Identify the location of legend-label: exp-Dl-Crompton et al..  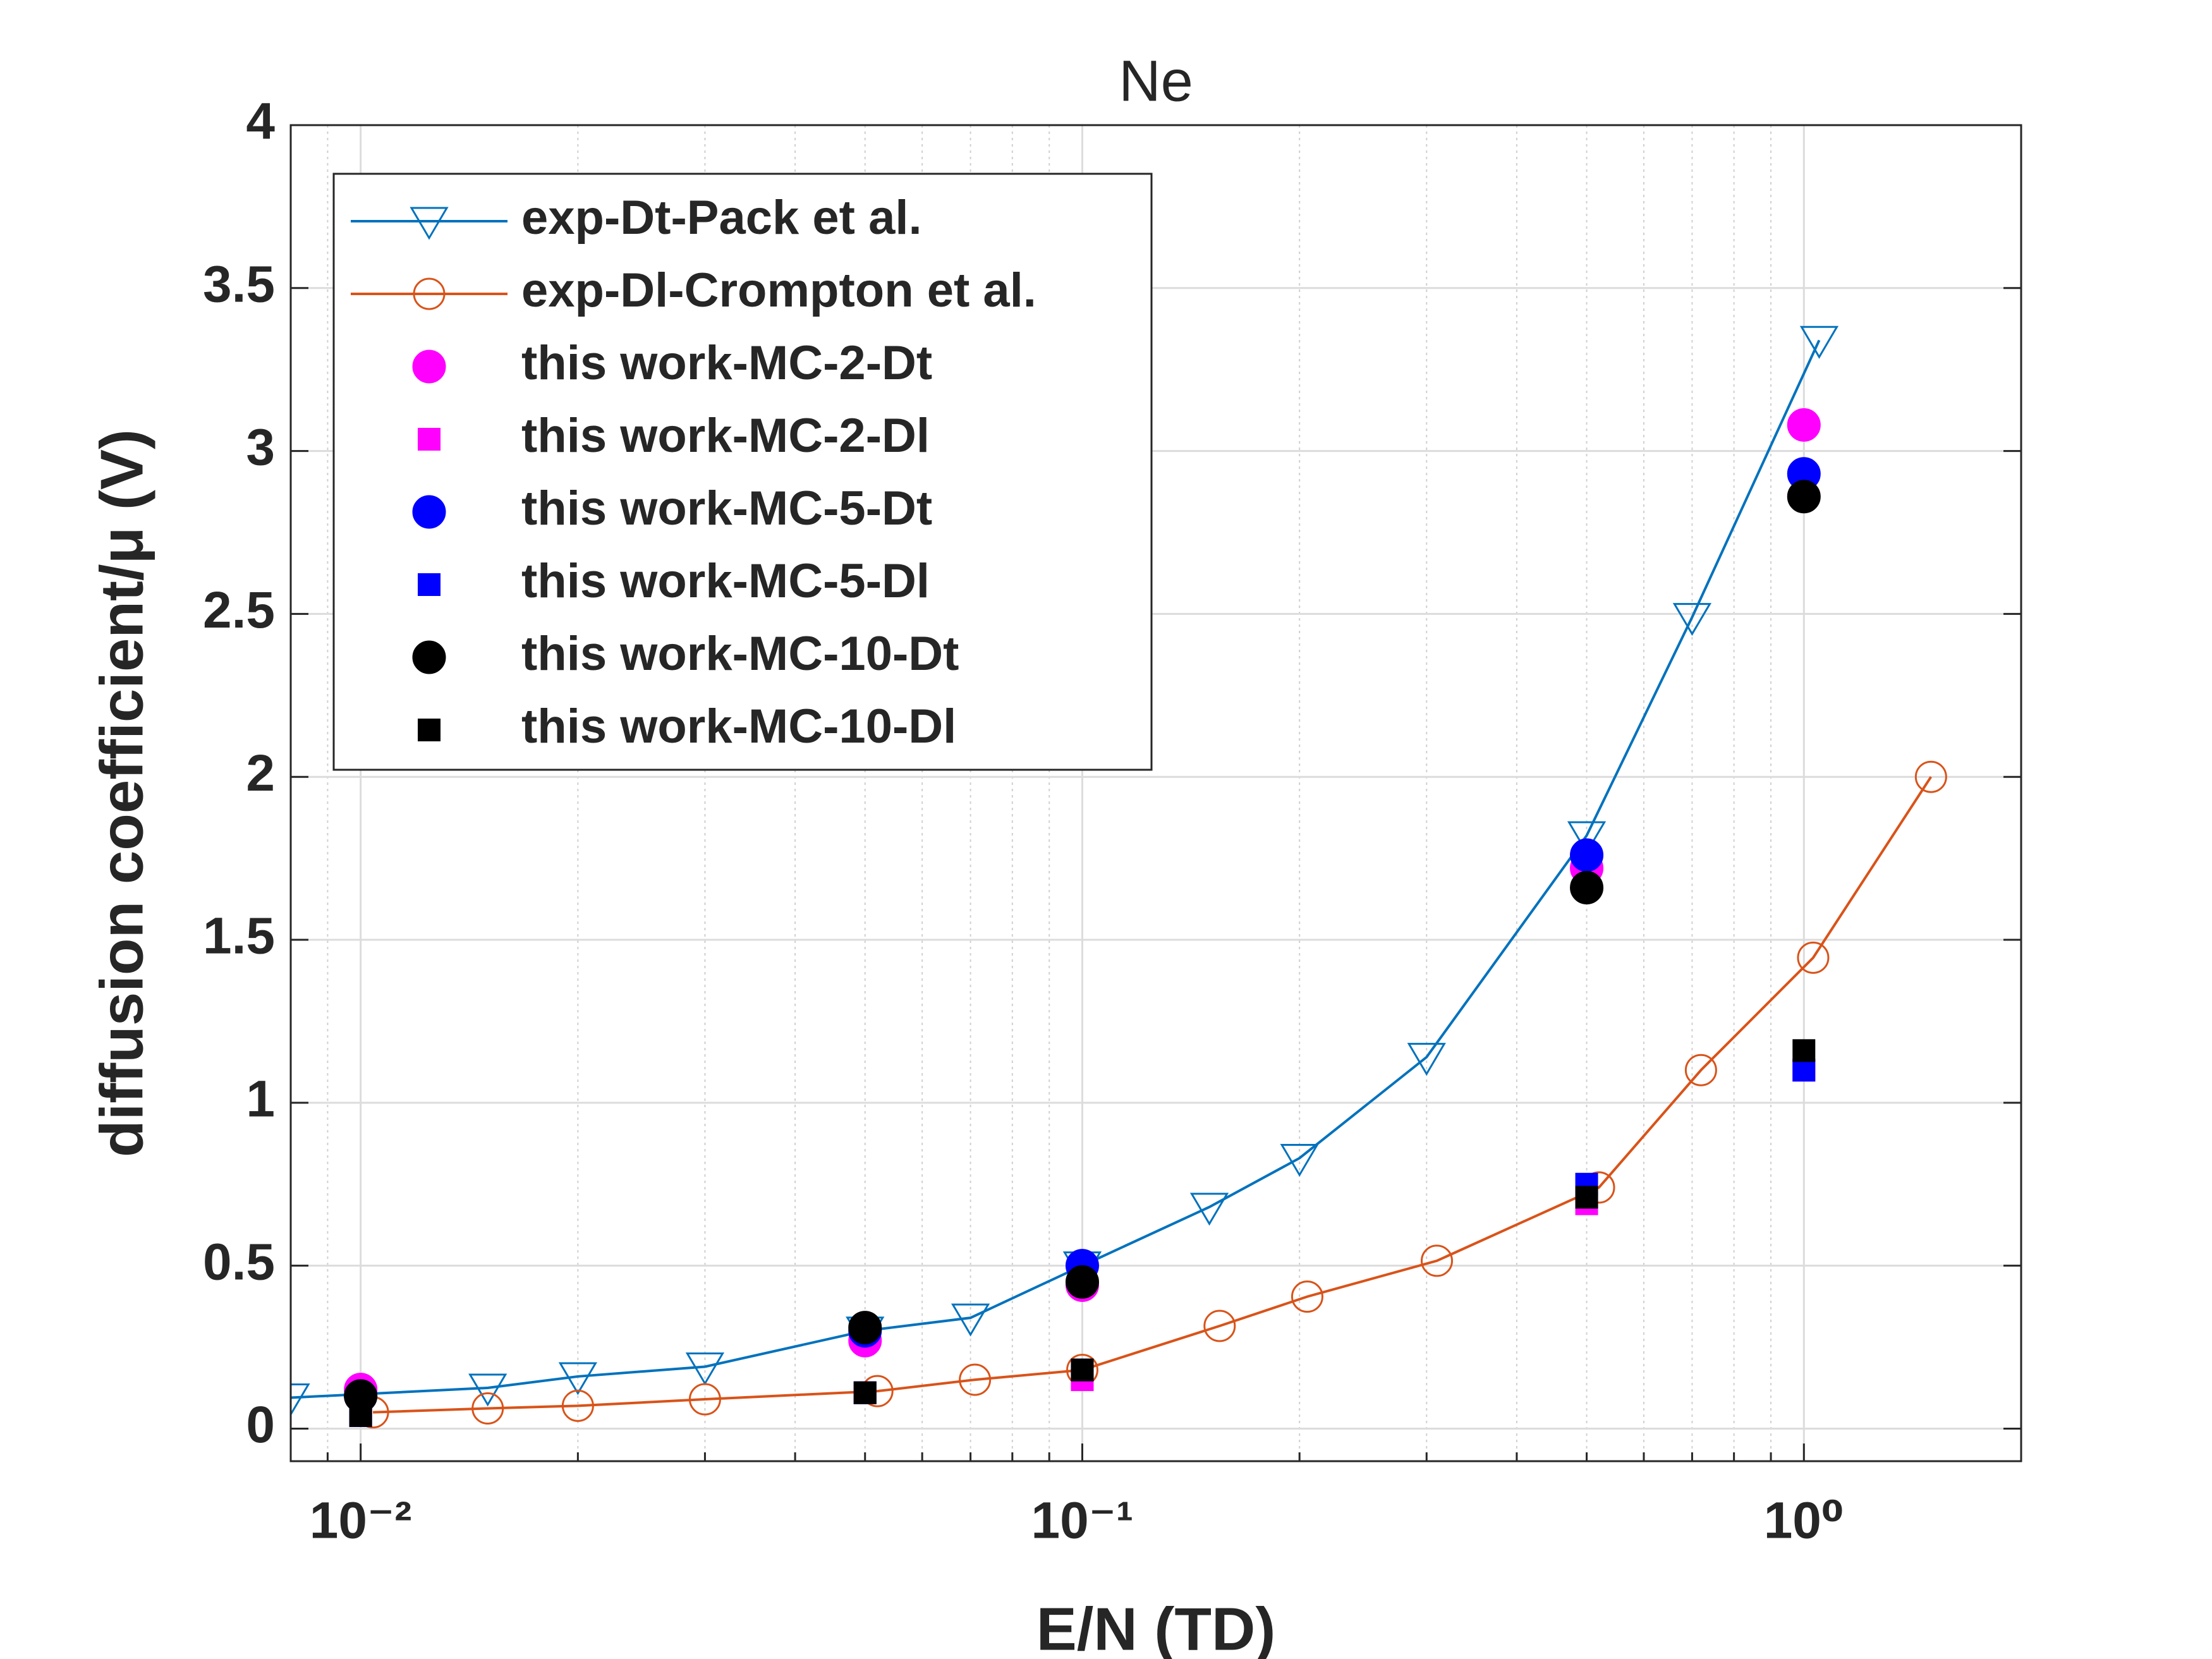
(778, 290).